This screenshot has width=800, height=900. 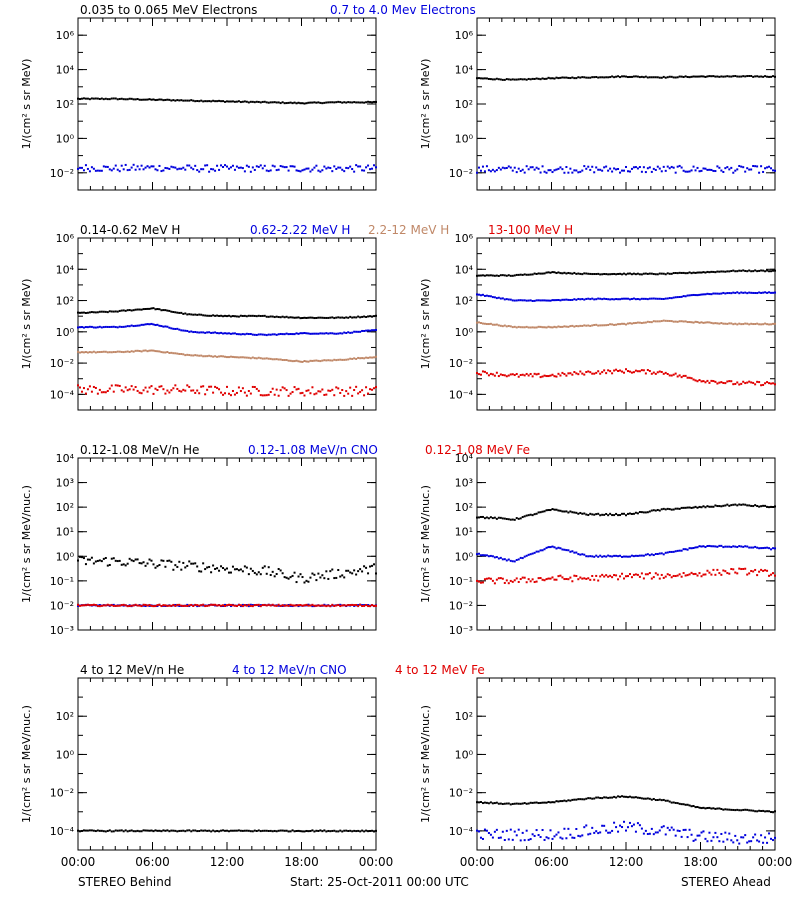 What do you see at coordinates (65, 35) in the screenshot?
I see `y-tick-label: 10⁶` at bounding box center [65, 35].